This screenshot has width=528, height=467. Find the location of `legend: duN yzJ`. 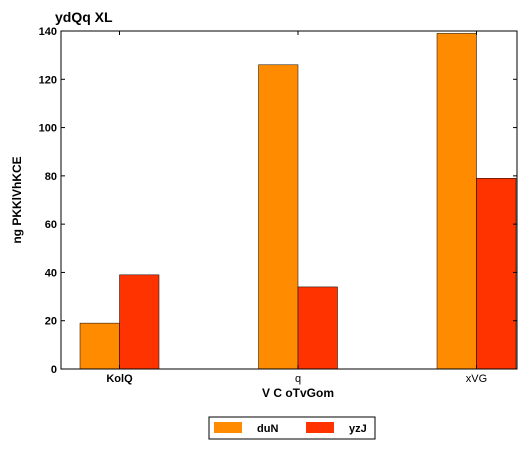

legend: duN yzJ is located at coordinates (292, 428).